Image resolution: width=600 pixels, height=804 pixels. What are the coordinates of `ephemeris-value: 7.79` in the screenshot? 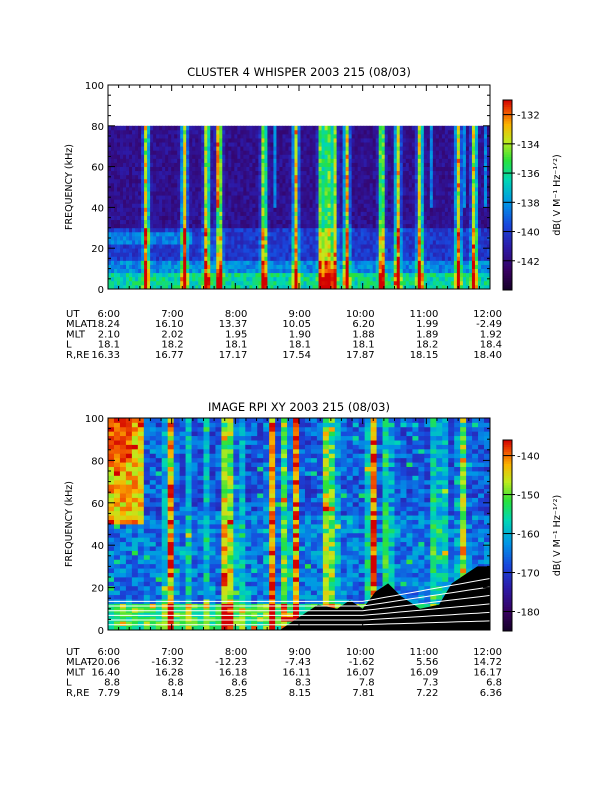 It's located at (109, 693).